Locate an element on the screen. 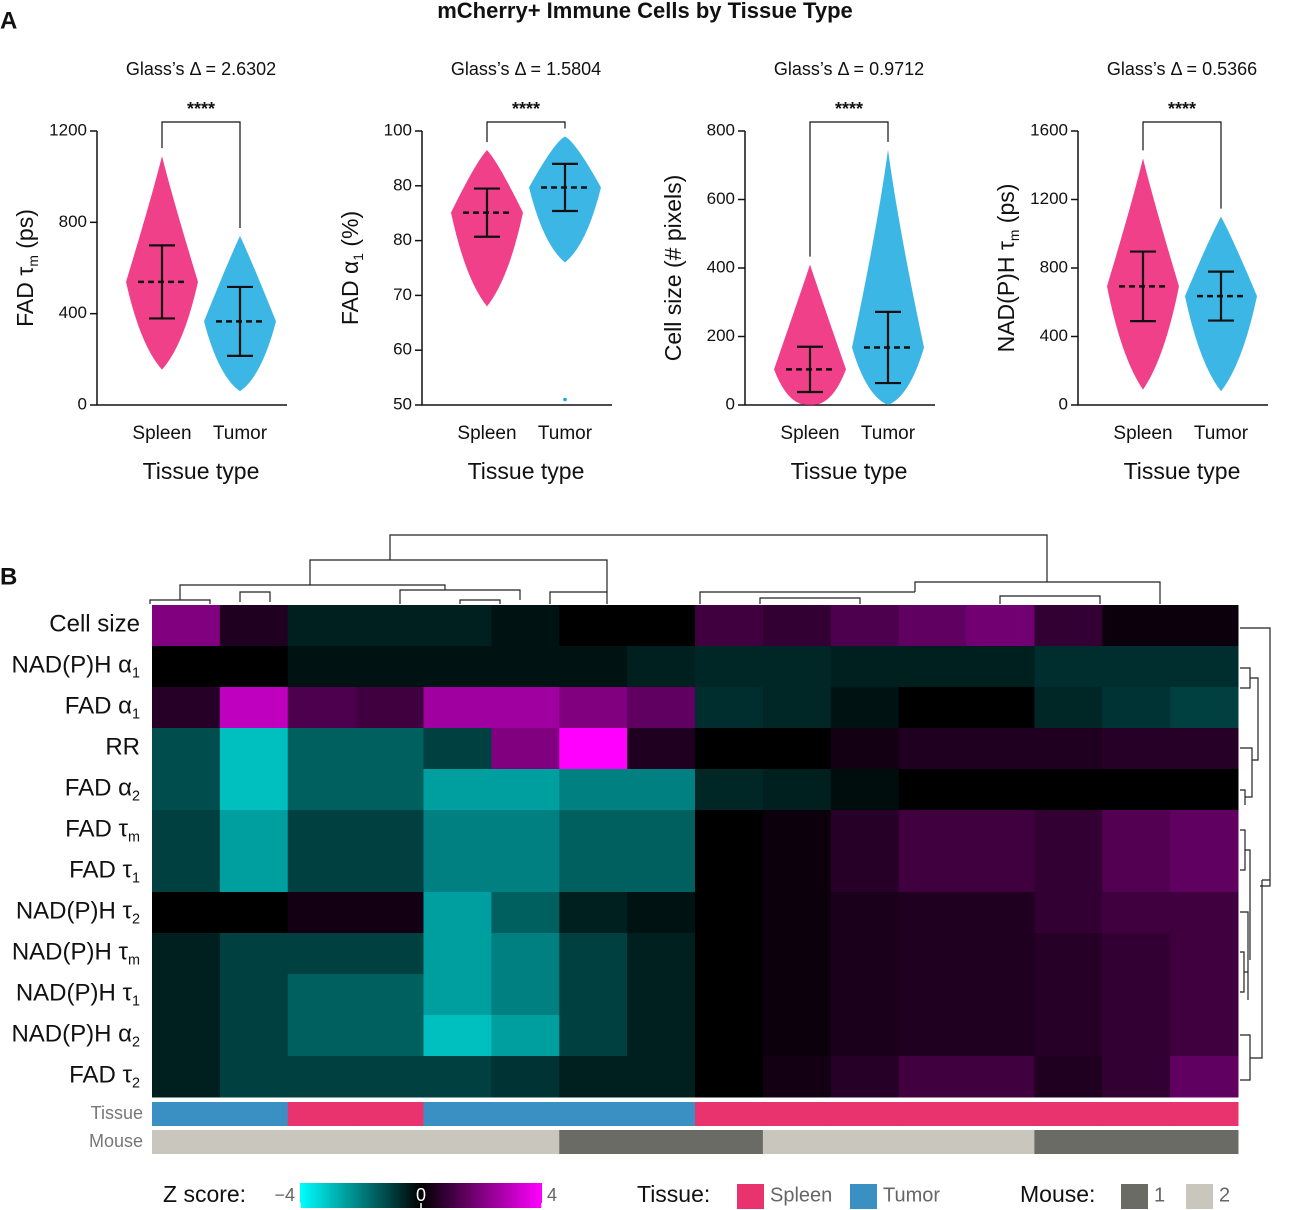 The image size is (1299, 1210). significance-bracket is located at coordinates (201, 175).